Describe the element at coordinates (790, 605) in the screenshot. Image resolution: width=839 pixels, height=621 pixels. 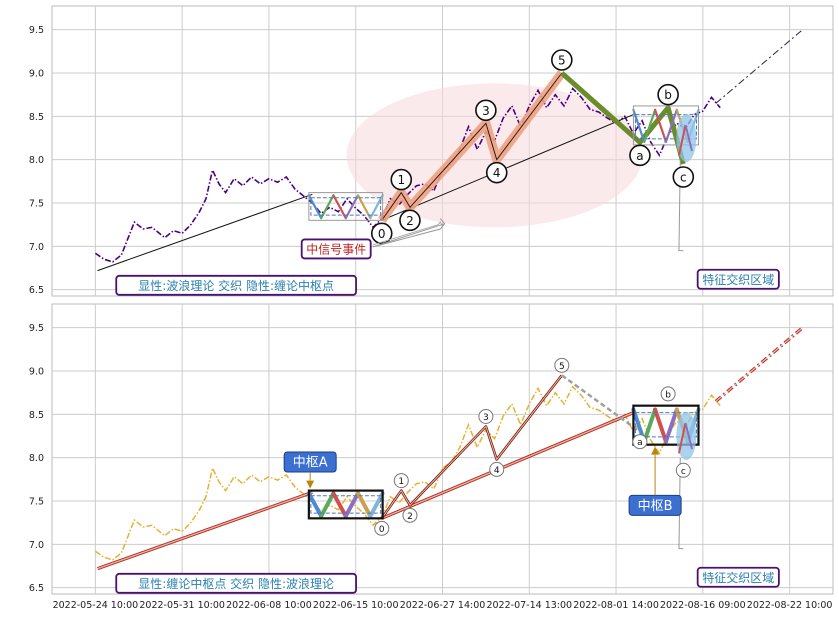
I see `x-tick-label: 2022-08-22 10:00` at that location.